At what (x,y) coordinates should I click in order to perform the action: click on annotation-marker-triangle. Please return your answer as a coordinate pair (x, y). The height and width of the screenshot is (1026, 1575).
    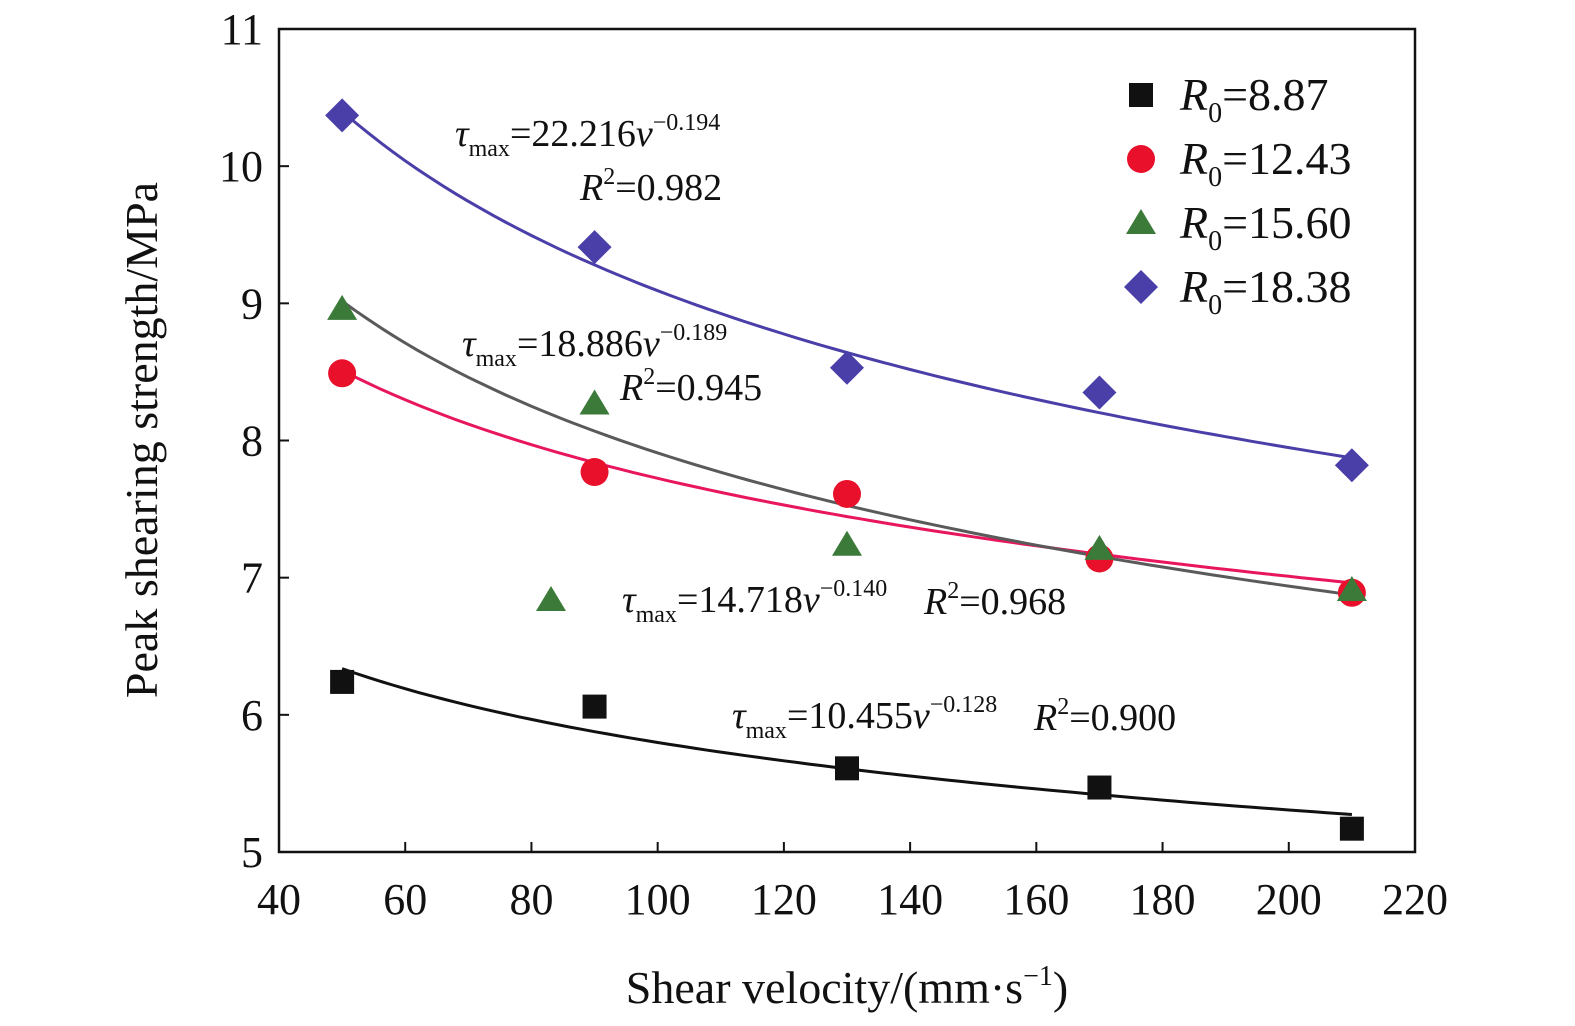
    Looking at the image, I should click on (551, 598).